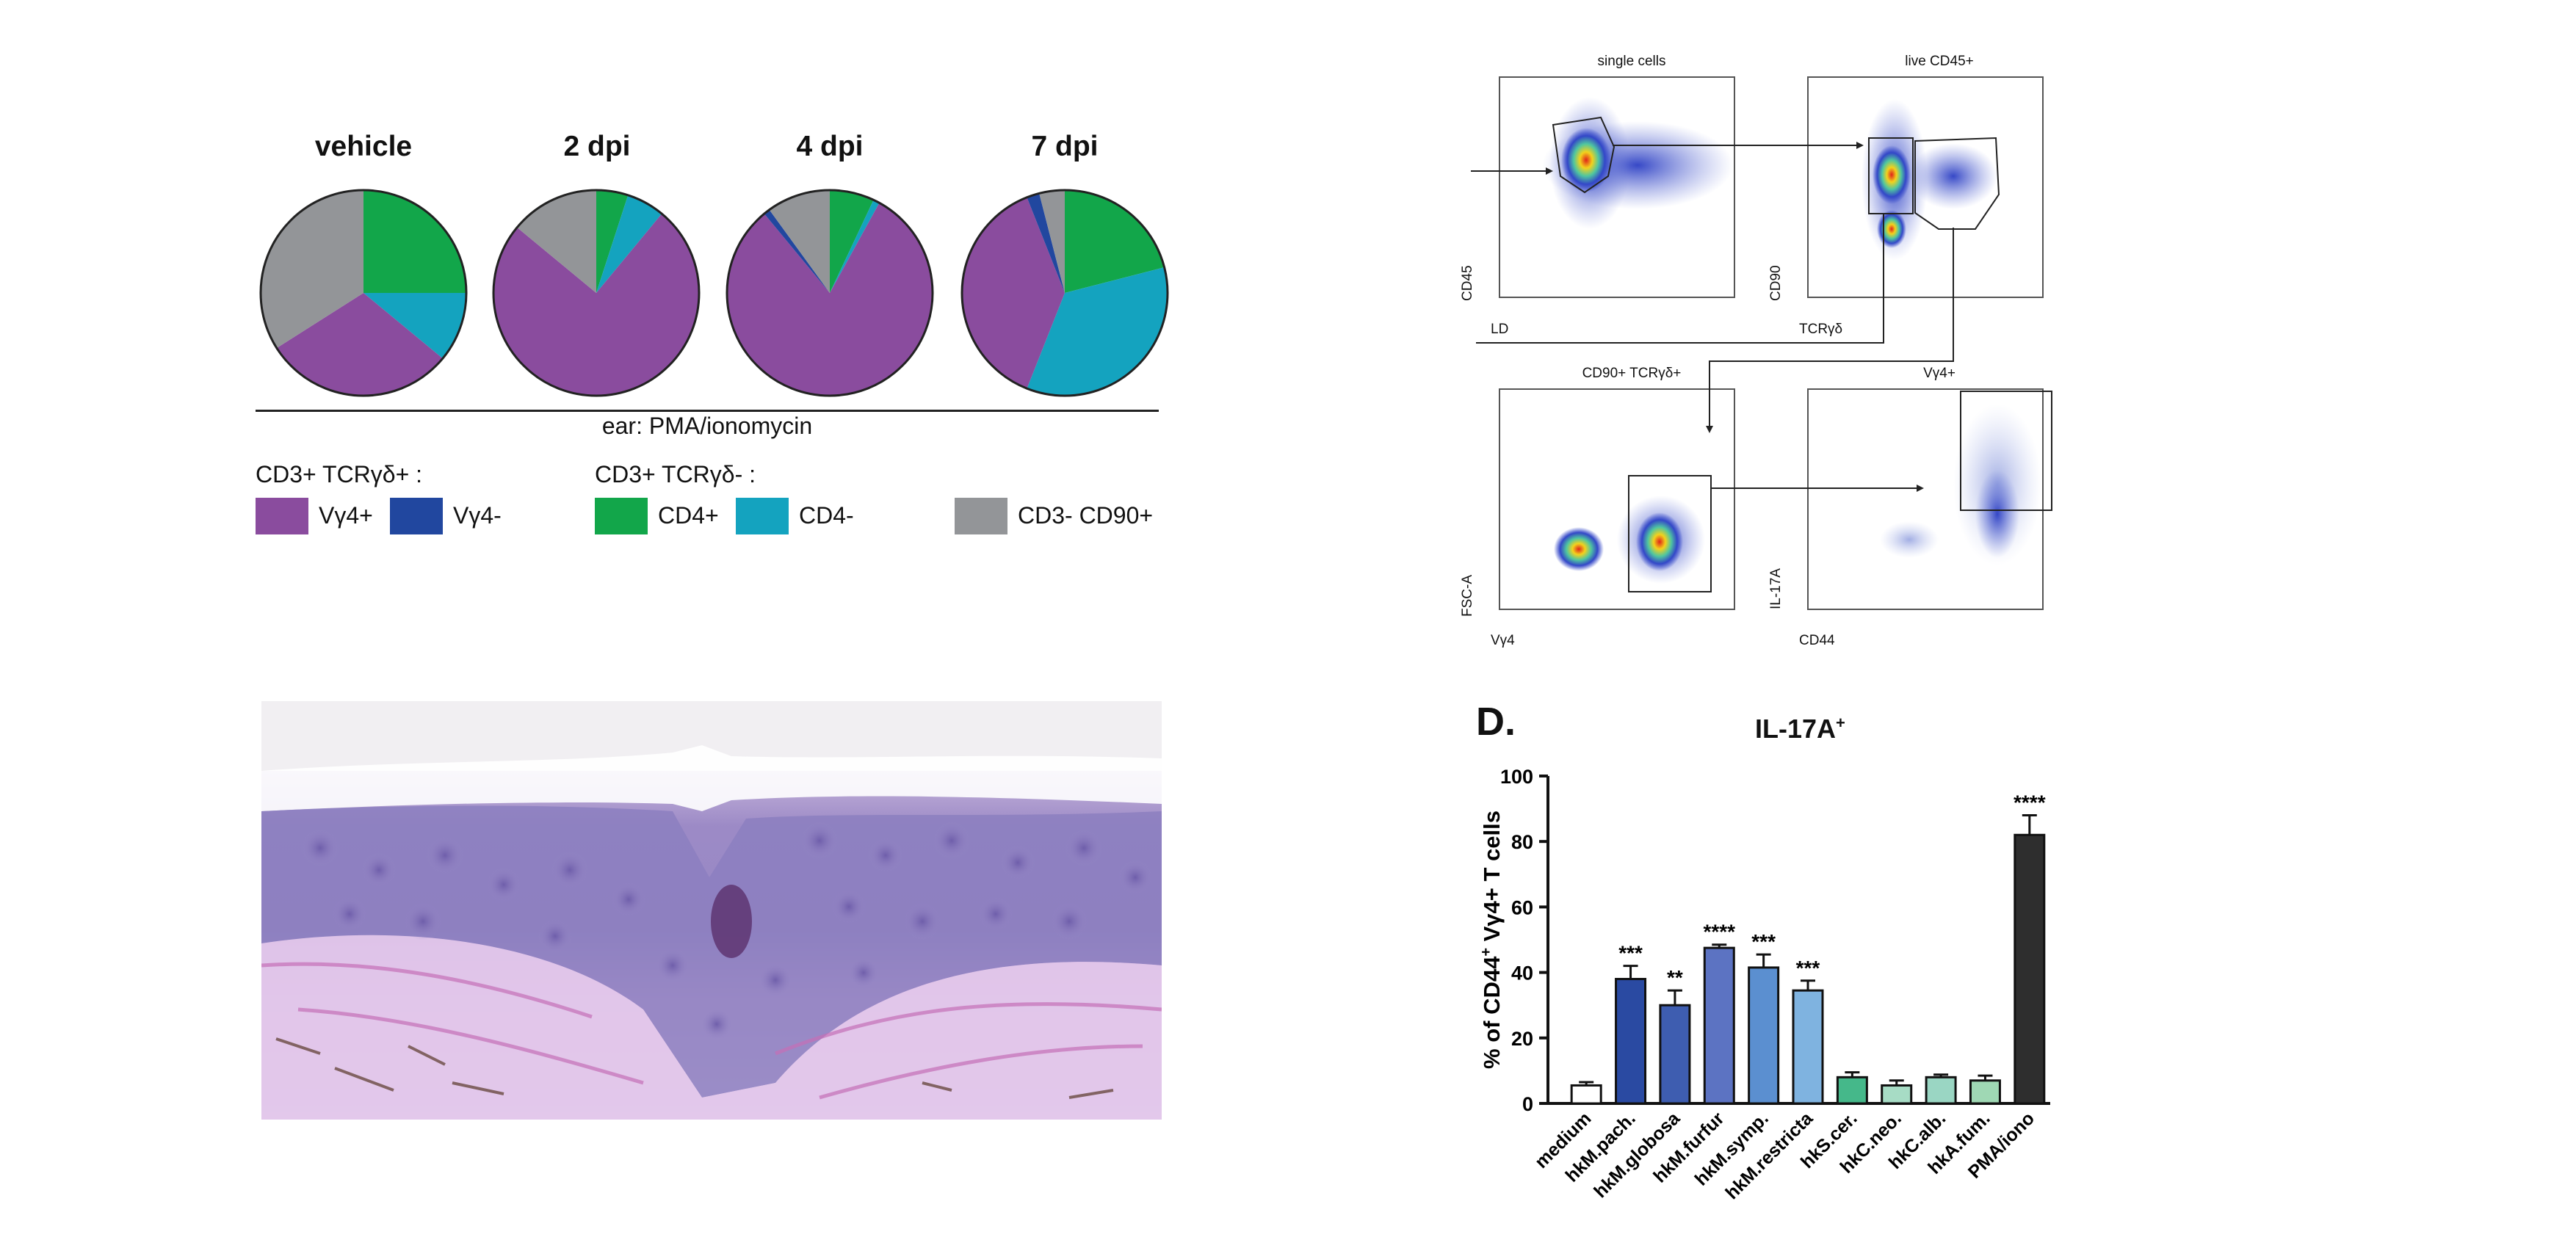  What do you see at coordinates (1522, 1039) in the screenshot?
I see `bar-y-tick-label: 20` at bounding box center [1522, 1039].